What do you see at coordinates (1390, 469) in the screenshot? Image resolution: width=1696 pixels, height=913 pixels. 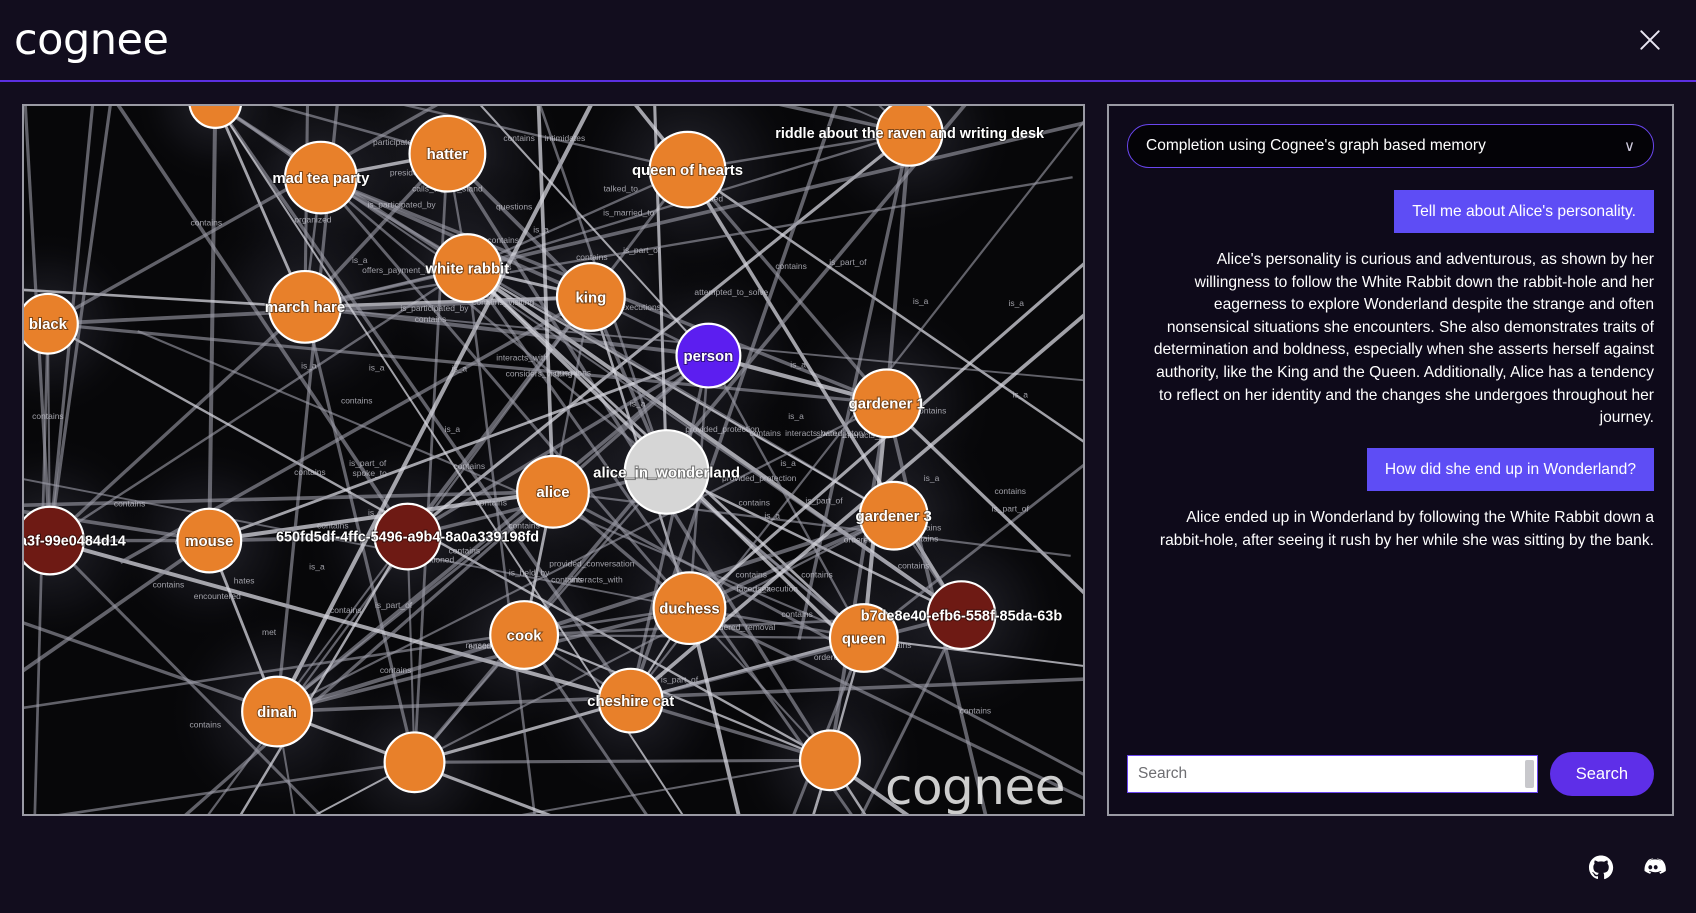 I see `chat-message-user: How did she end up in Wonderland?` at bounding box center [1390, 469].